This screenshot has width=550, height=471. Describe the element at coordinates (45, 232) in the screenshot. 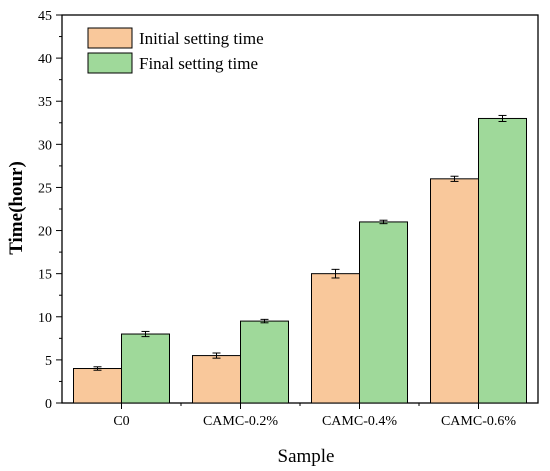

I see `y-tick-label: 20` at that location.